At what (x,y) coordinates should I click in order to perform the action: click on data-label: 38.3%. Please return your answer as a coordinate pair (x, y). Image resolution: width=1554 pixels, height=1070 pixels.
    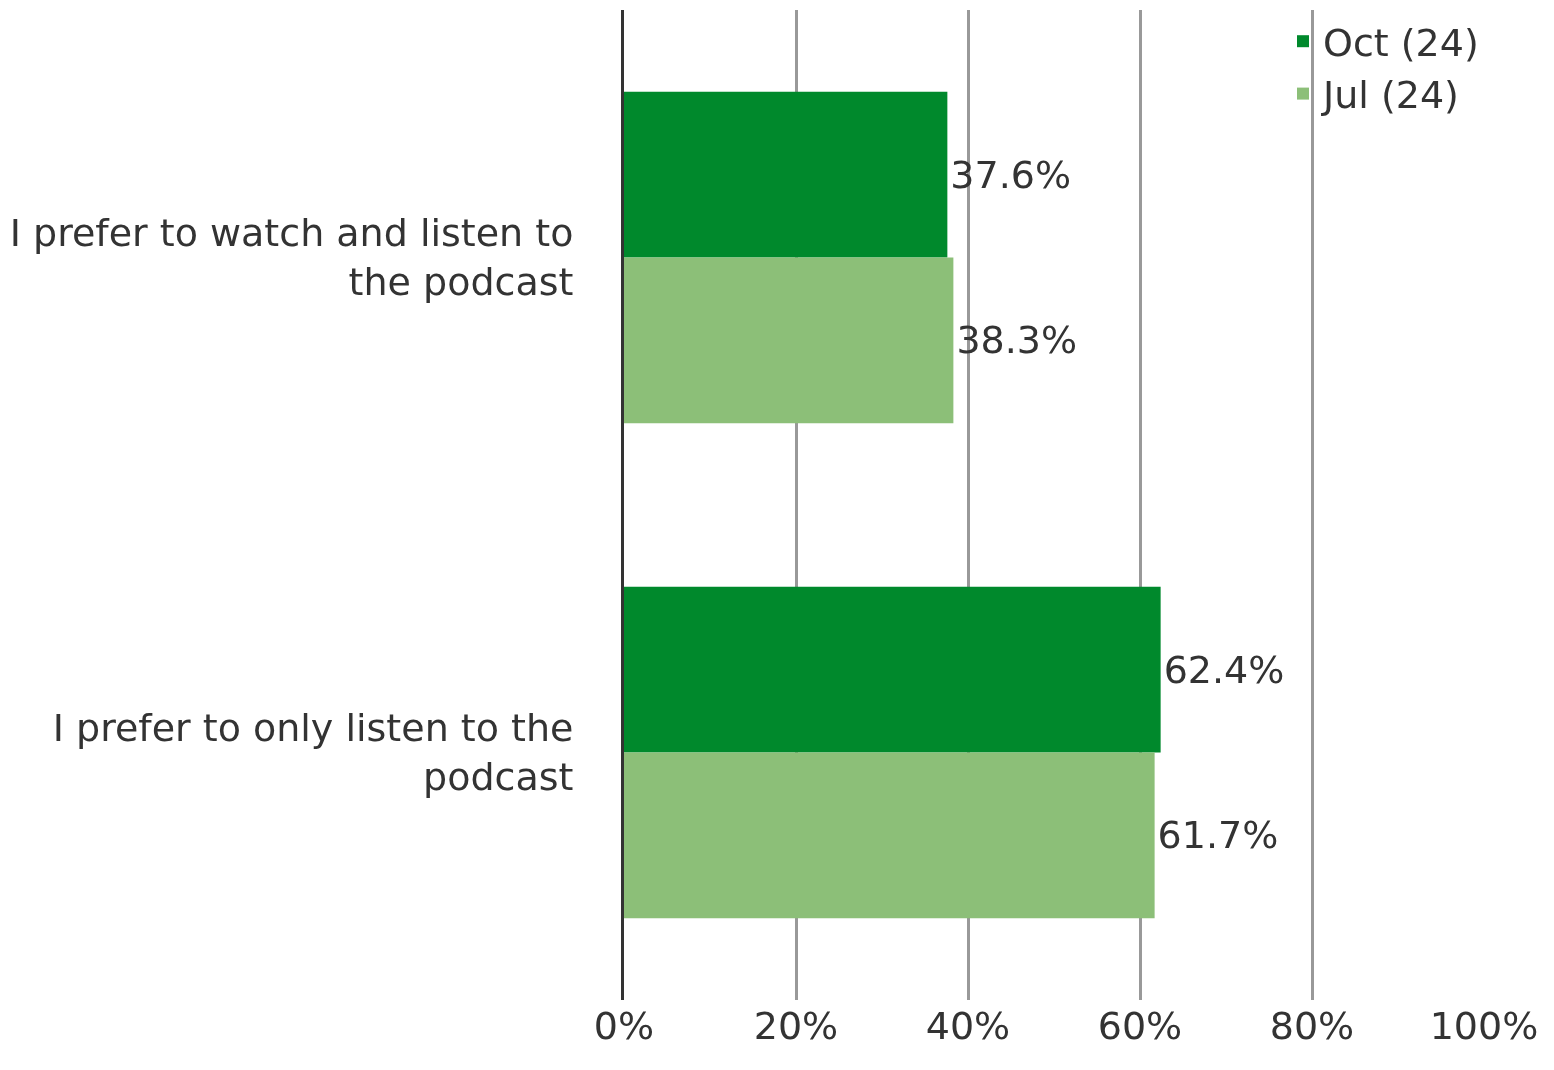
    Looking at the image, I should click on (1017, 340).